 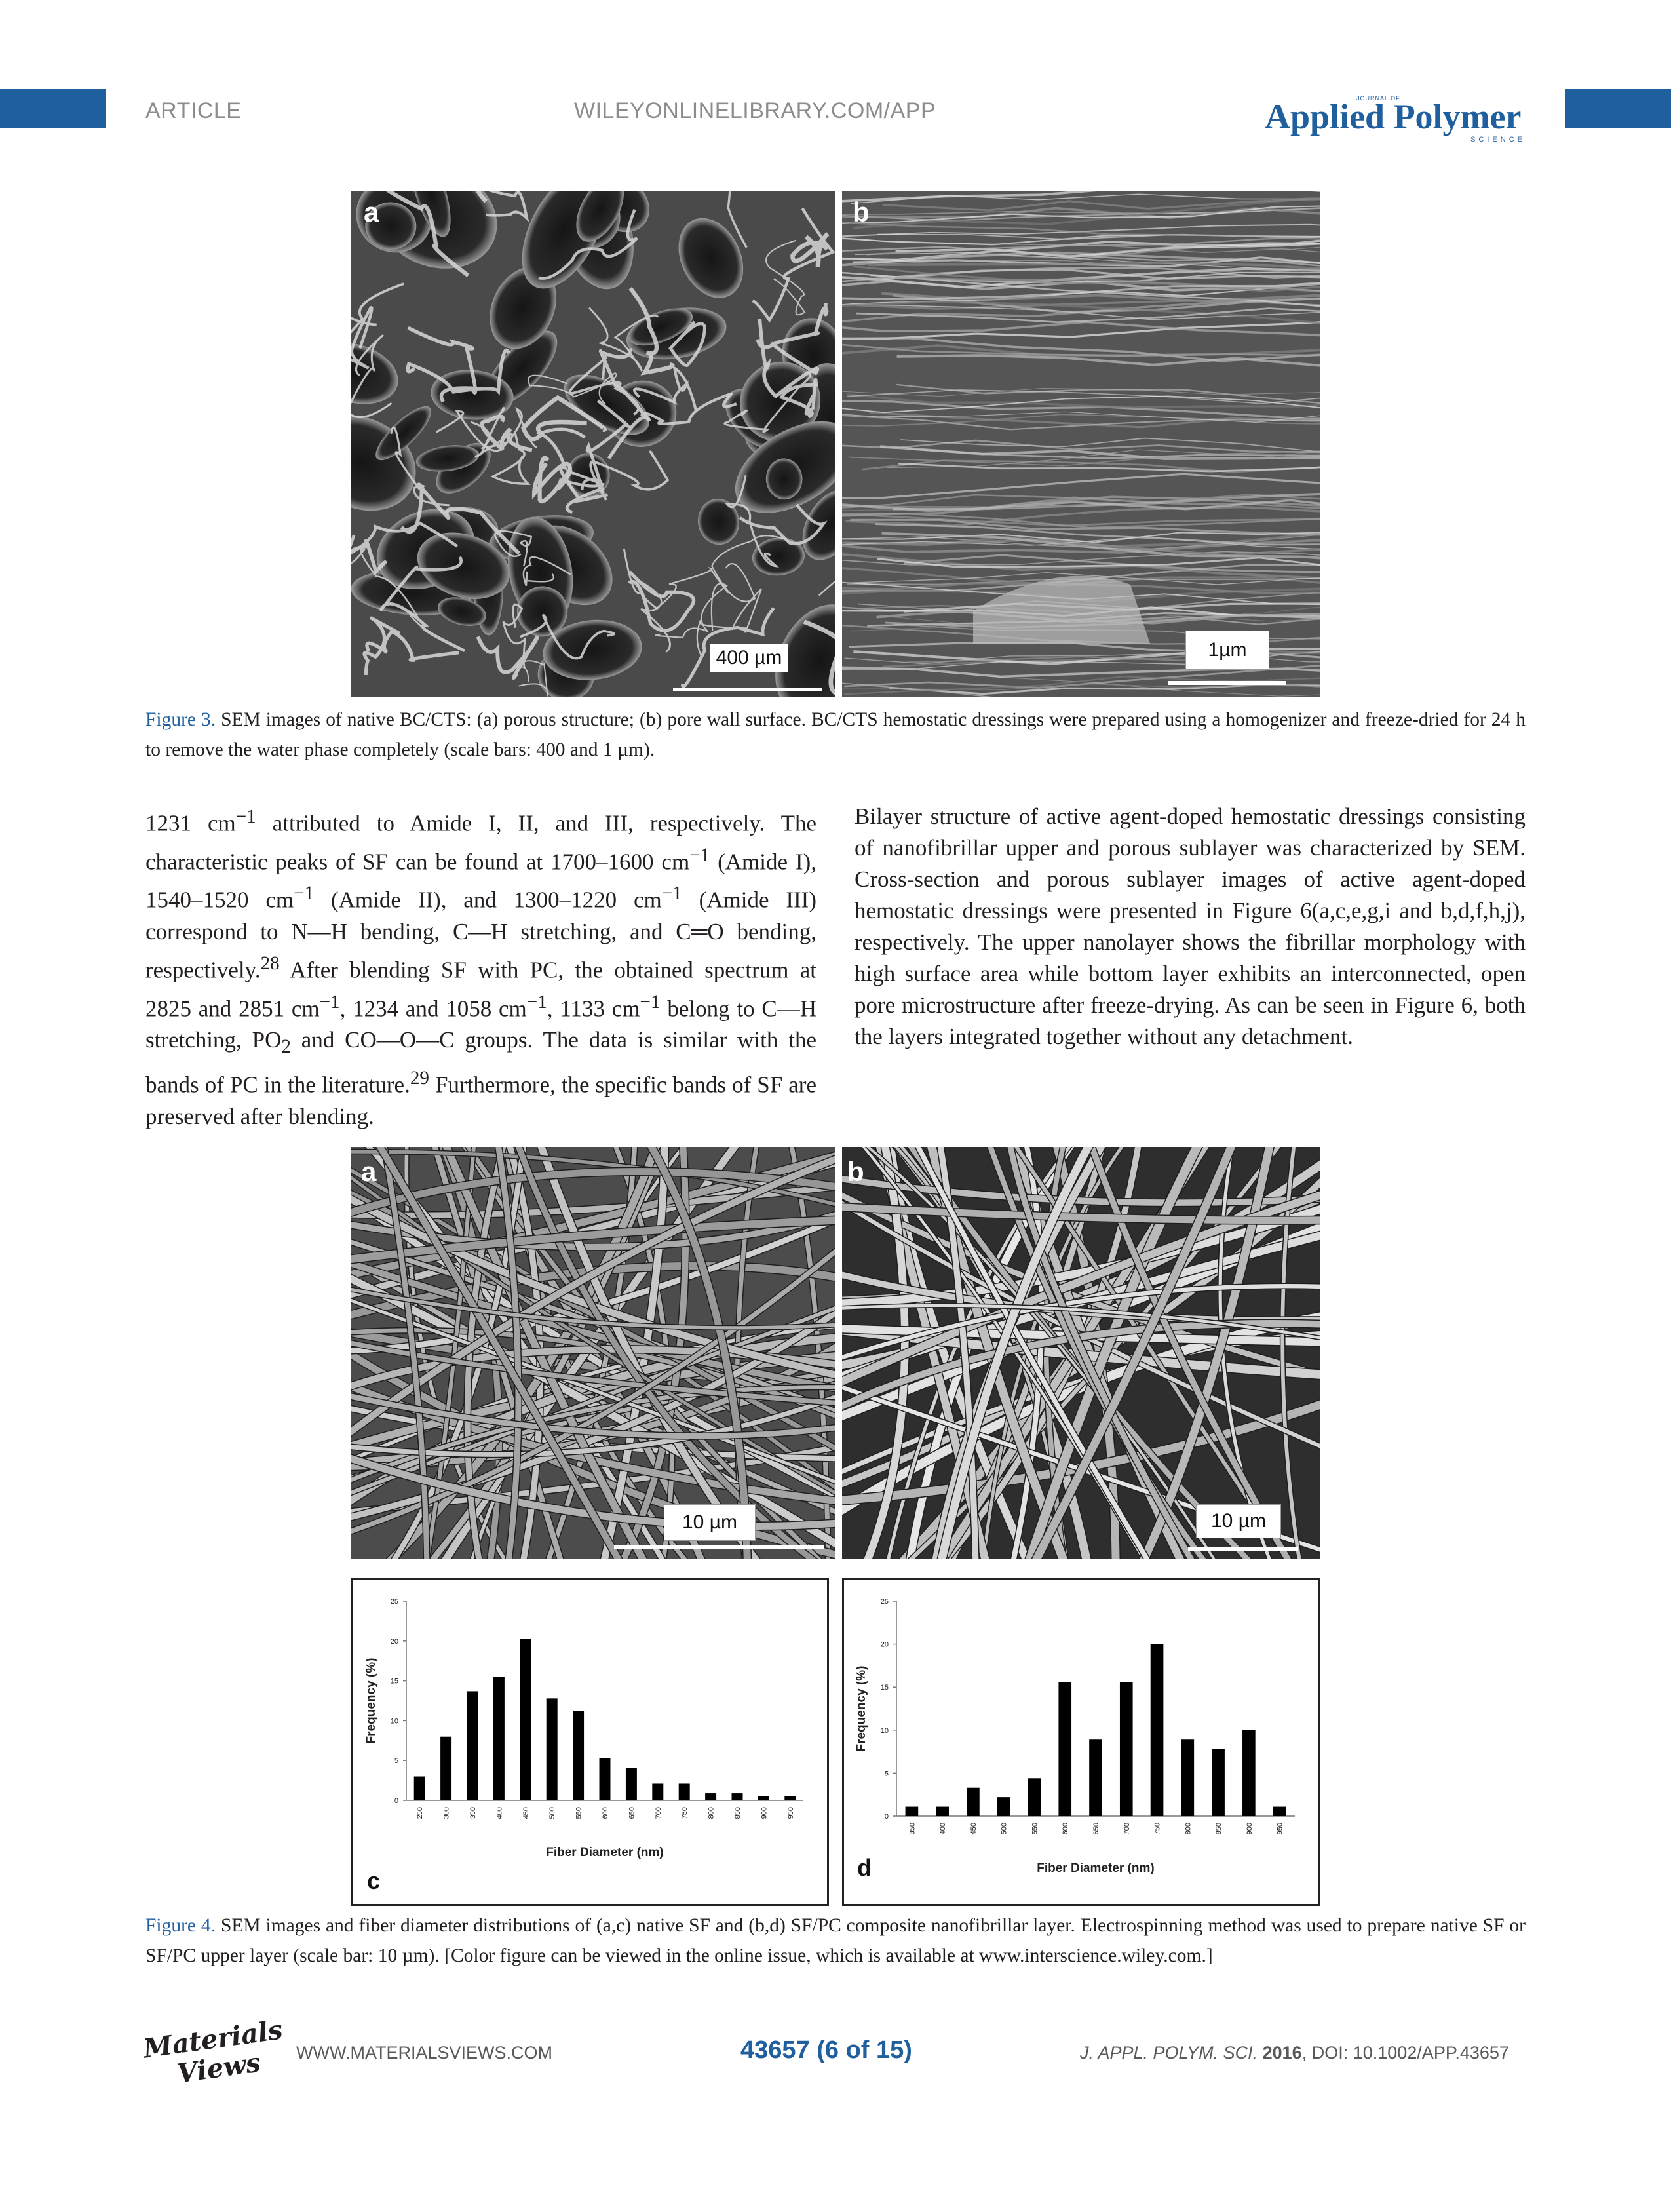 I want to click on sem-fiber-mesh-sf, so click(x=593, y=1353).